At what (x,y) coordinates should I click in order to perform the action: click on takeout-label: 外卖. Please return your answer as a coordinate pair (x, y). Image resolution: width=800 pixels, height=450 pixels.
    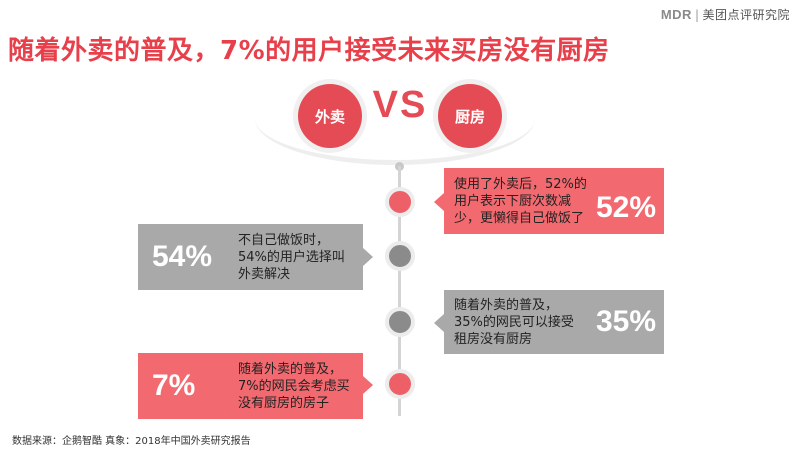
    Looking at the image, I should click on (329, 116).